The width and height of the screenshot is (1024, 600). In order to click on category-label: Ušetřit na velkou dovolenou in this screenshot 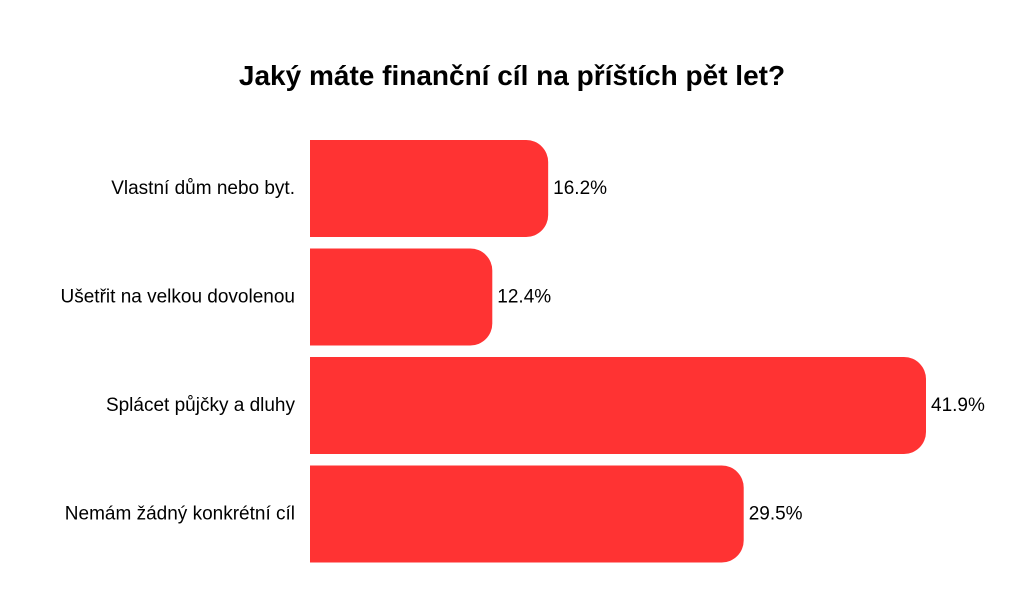, I will do `click(178, 297)`.